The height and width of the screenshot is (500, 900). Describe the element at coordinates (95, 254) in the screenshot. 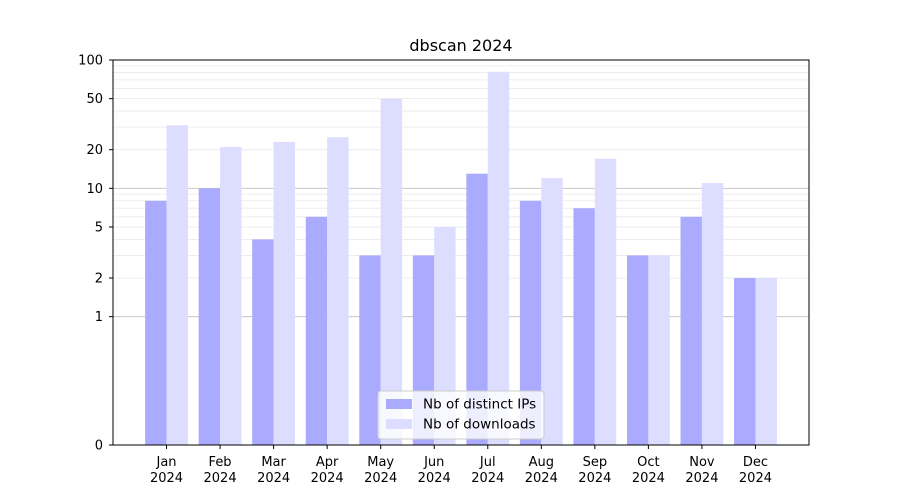

I see `y-axis: 0 1 2 5 10 20 50 100` at that location.